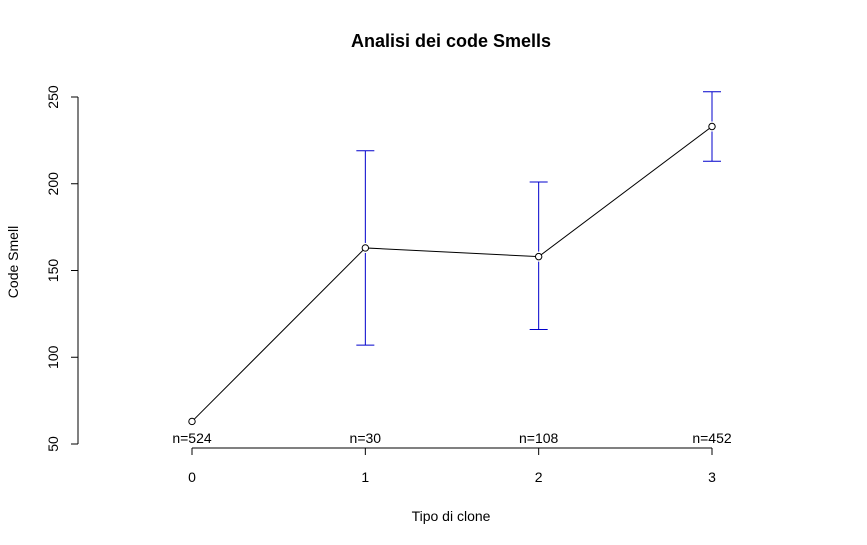 The height and width of the screenshot is (545, 867). I want to click on x-axis-label: Tipo di clone, so click(451, 516).